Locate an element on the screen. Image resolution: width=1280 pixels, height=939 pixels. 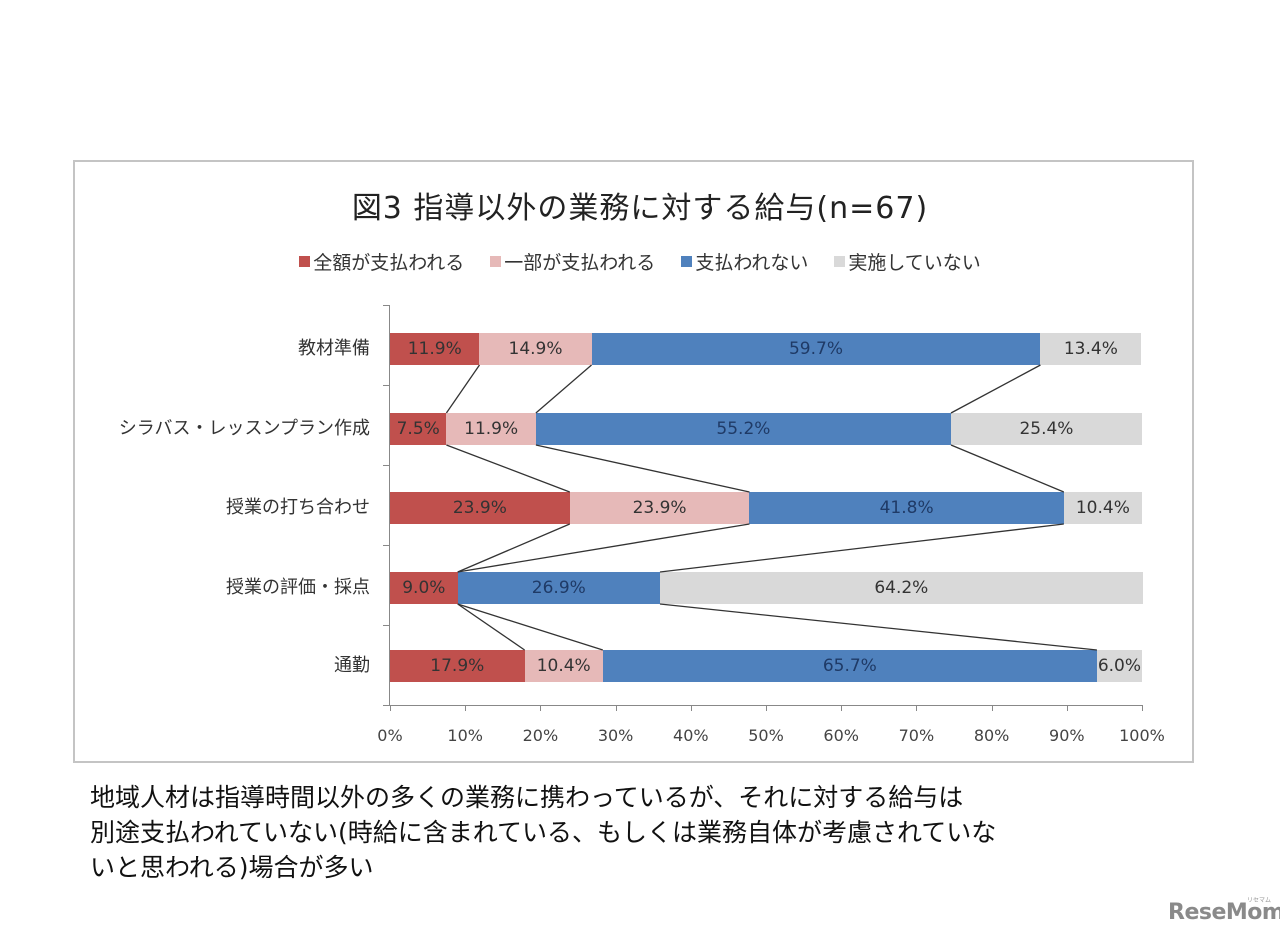
bar-segment: 65.7% is located at coordinates (849, 666).